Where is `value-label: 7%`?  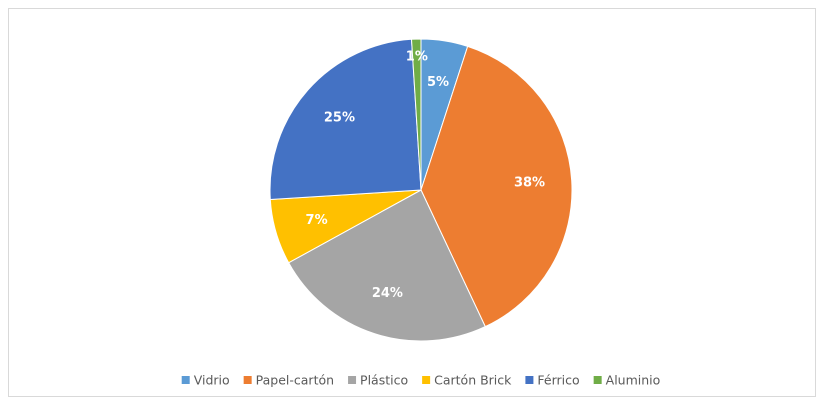 value-label: 7% is located at coordinates (317, 220).